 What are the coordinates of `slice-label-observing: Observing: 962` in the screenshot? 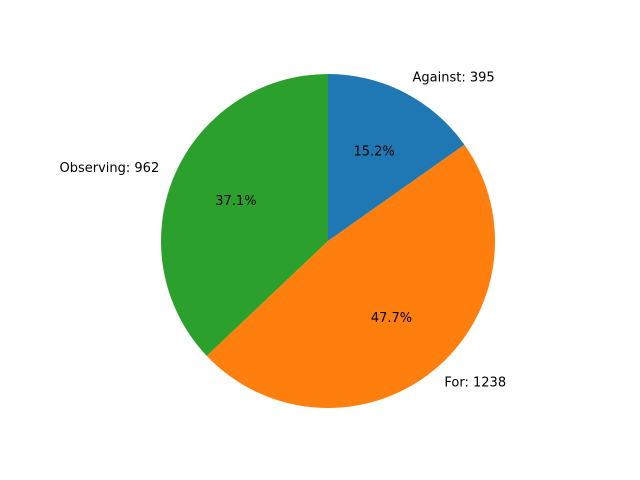 It's located at (110, 168).